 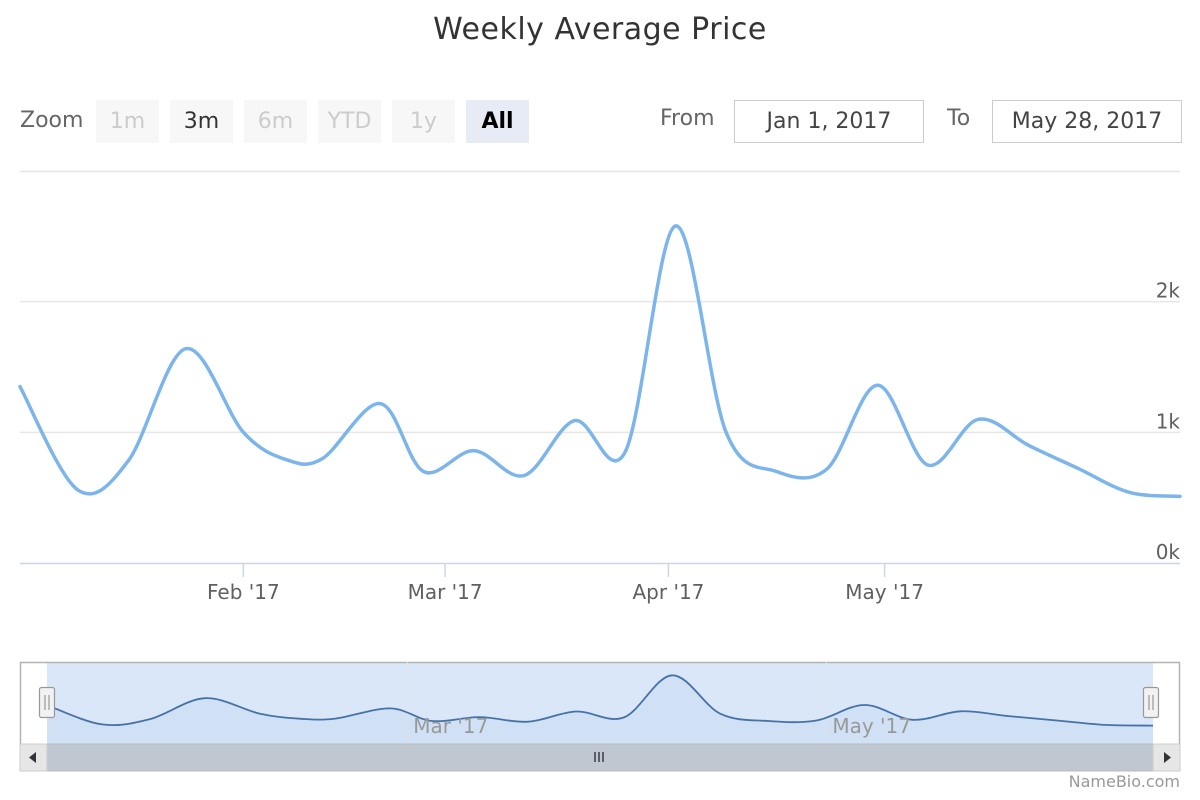 What do you see at coordinates (565, 583) in the screenshot?
I see `x-axis-ticks: Feb '17 Mar '17 Apr '17 May '17` at bounding box center [565, 583].